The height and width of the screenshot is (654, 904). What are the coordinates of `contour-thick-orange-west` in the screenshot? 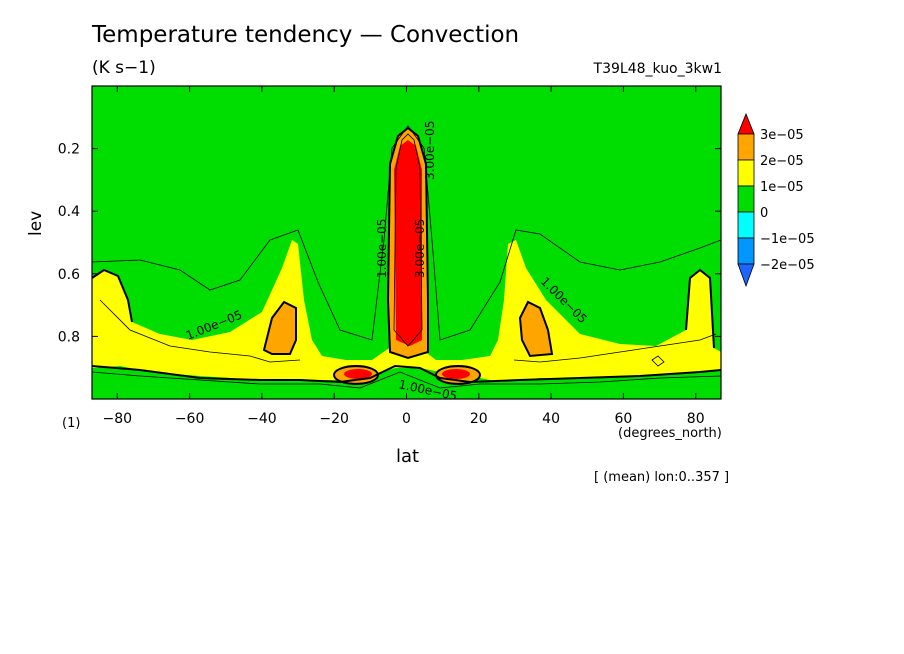 It's located at (279, 327).